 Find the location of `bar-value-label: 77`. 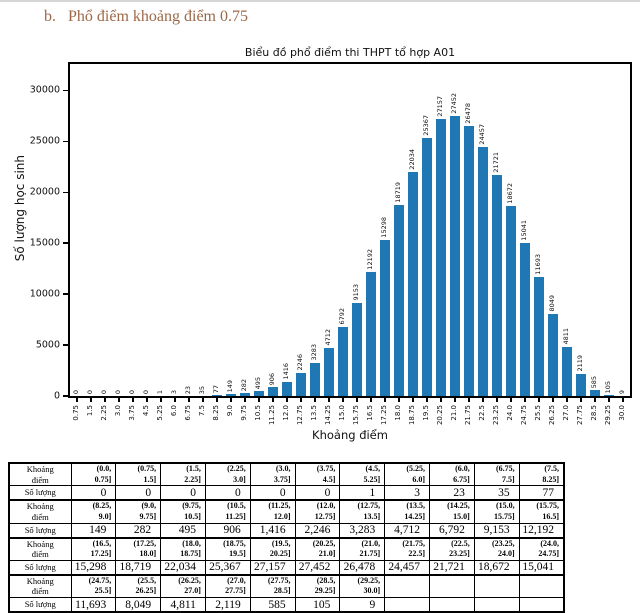

bar-value-label: 77 is located at coordinates (216, 388).